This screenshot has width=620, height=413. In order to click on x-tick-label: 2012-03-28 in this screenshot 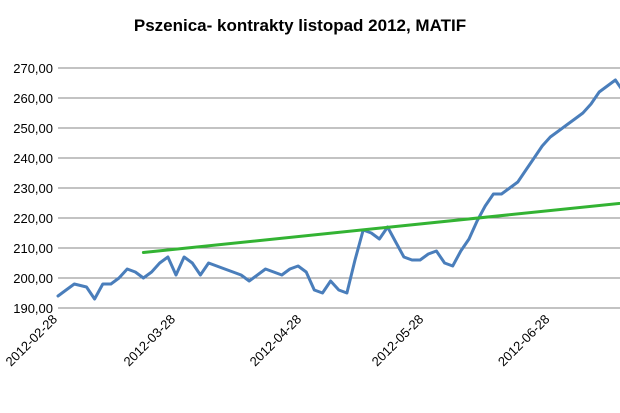, I will do `click(149, 341)`.